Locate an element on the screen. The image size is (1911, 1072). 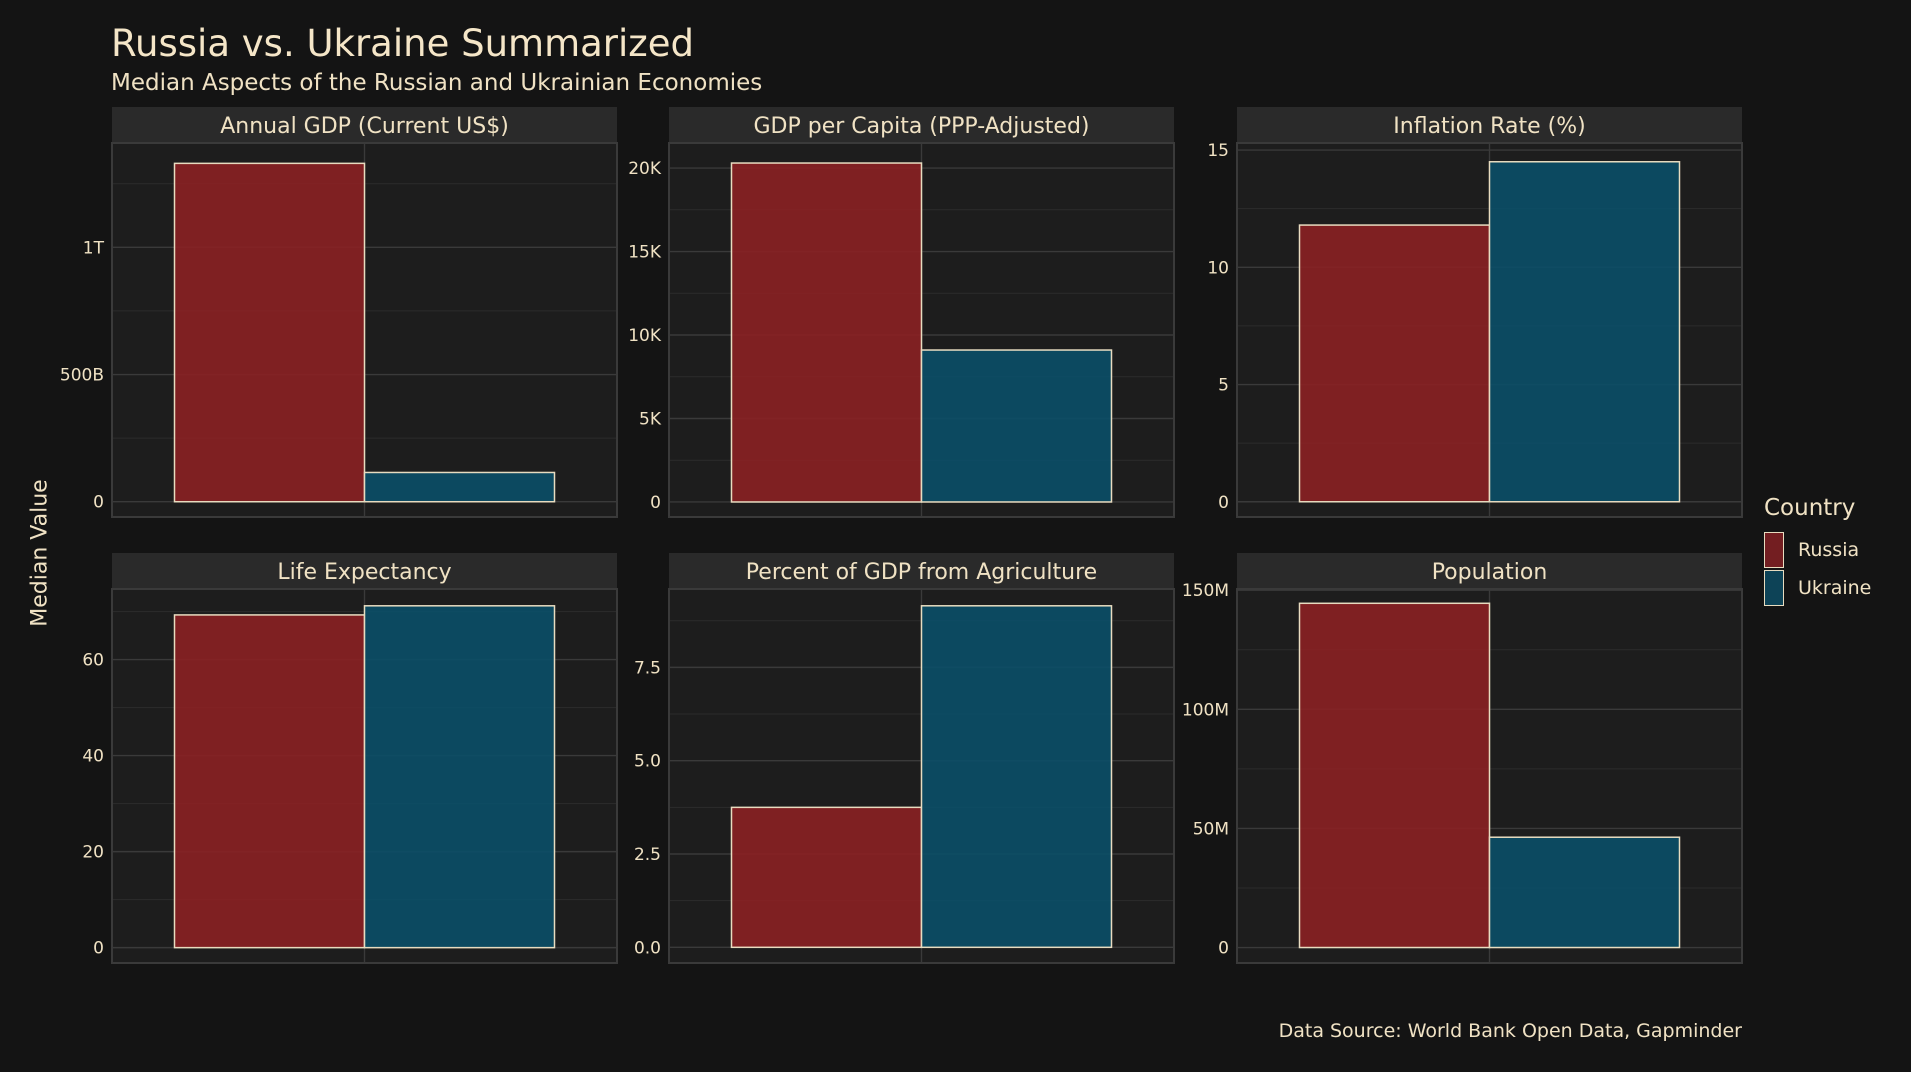
facet-2-title: GDP per Capita (PPP-Adjusted) is located at coordinates (921, 126).